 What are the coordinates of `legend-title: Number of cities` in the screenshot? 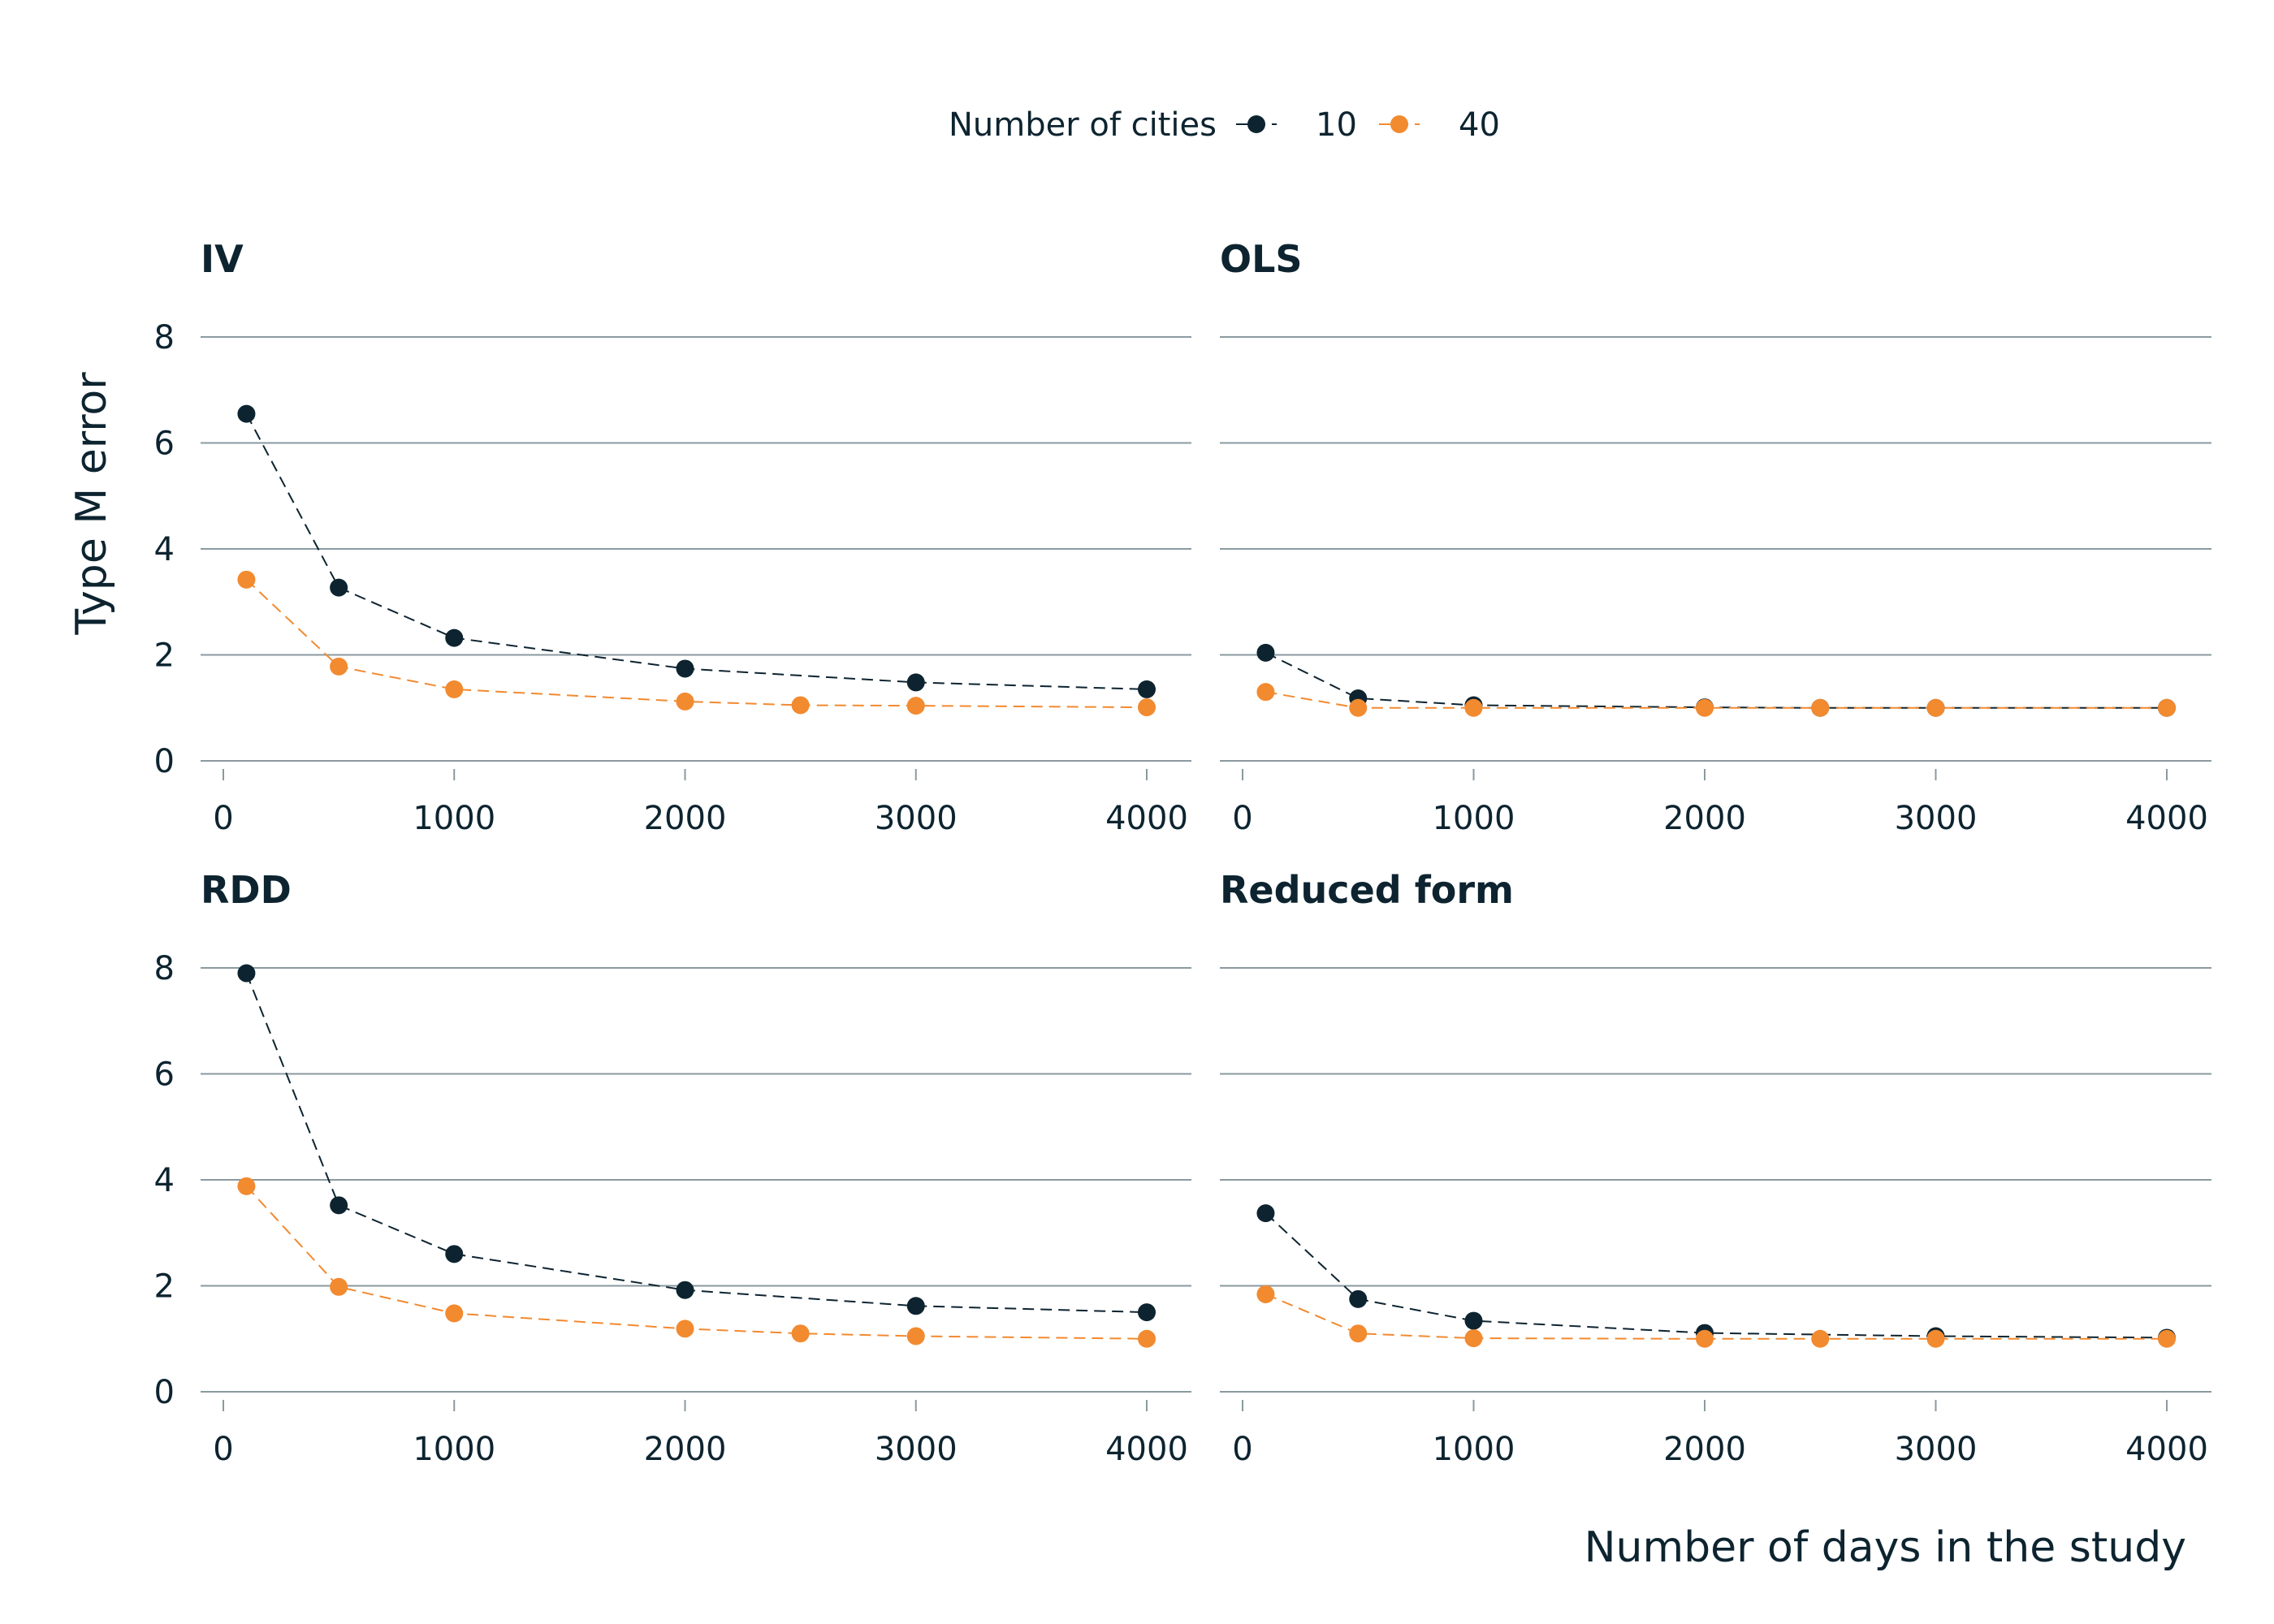 It's located at (1083, 125).